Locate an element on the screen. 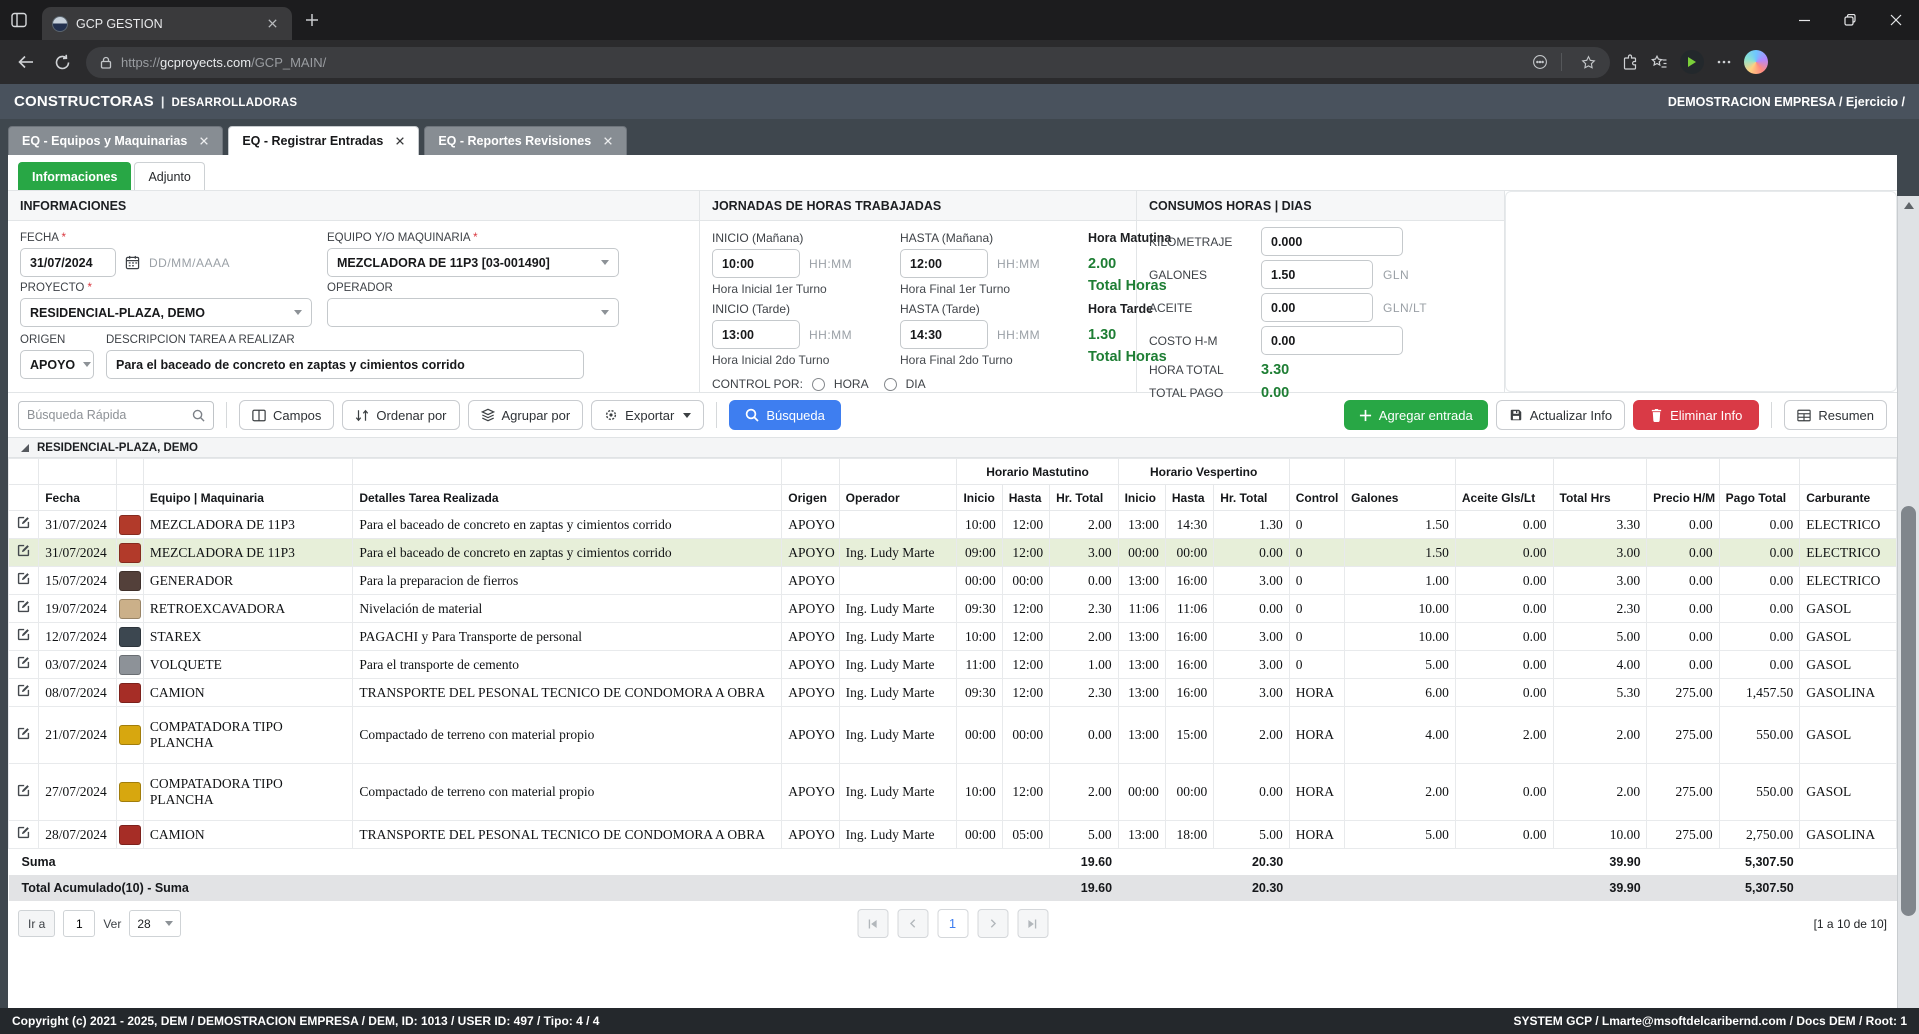  busqueda-button: Búsqueda is located at coordinates (785, 415).